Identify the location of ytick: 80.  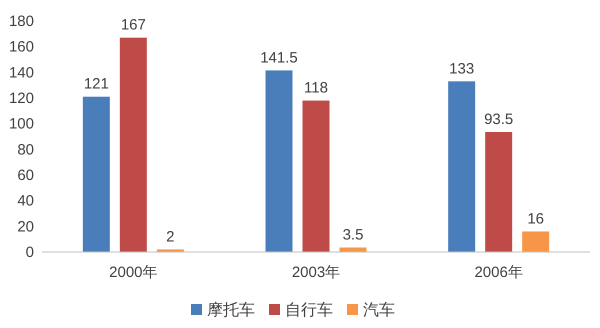
(25, 149).